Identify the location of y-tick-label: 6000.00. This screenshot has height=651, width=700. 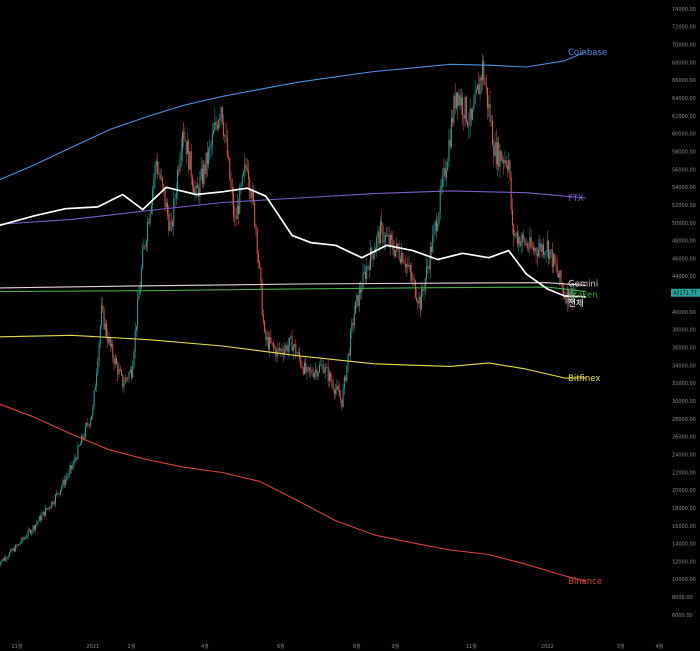
(682, 616).